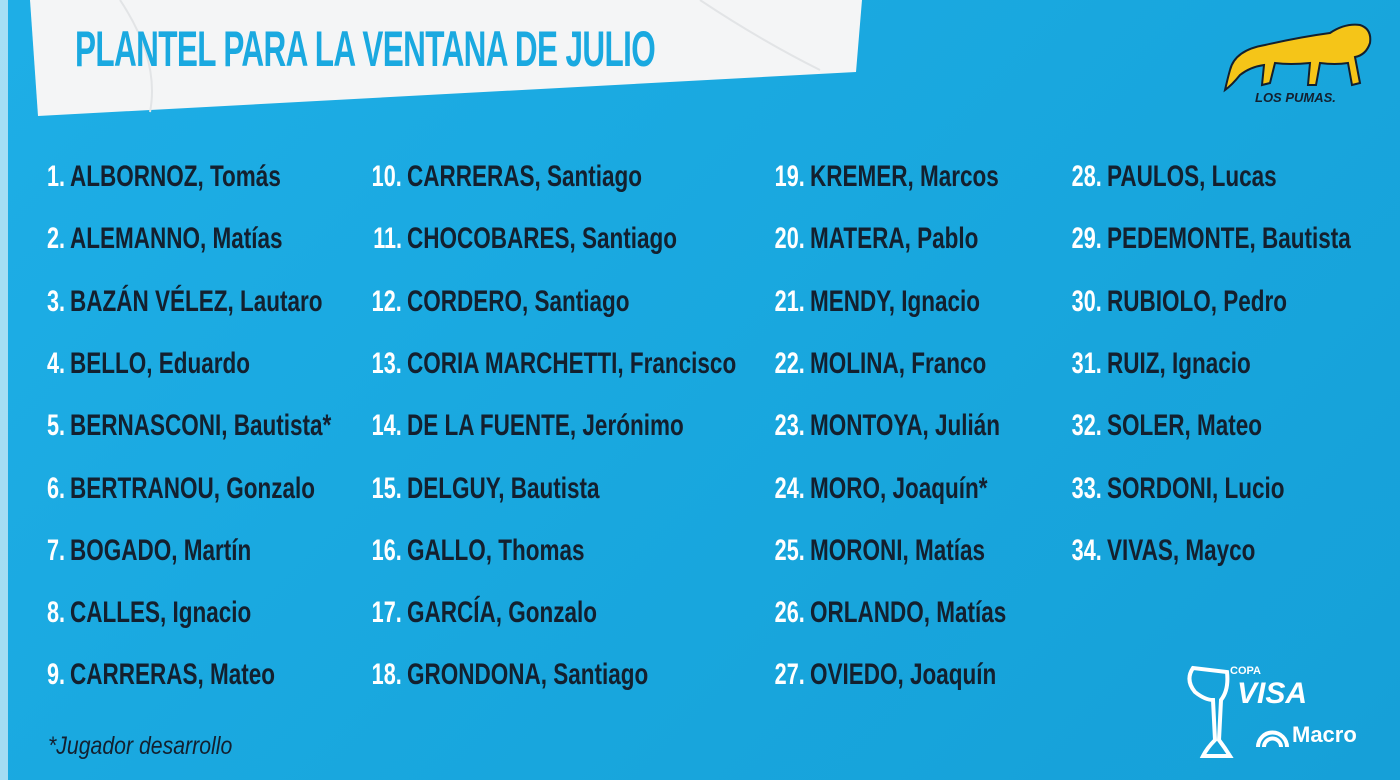  What do you see at coordinates (895, 301) in the screenshot?
I see `player-name: MENDY, Ignacio` at bounding box center [895, 301].